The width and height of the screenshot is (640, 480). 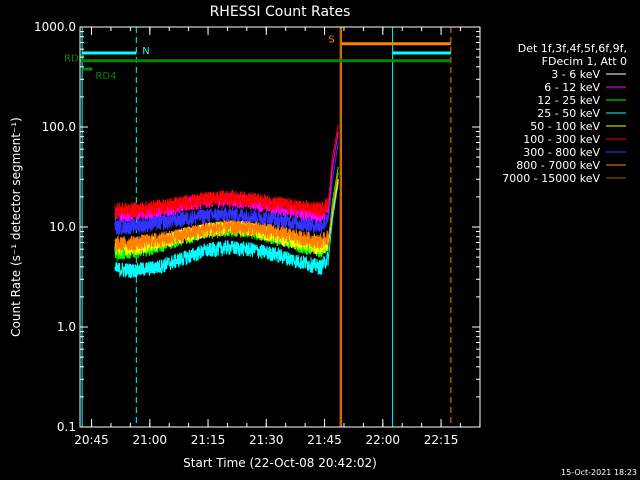 I want to click on y-tick-label: 100.0, so click(x=59, y=127).